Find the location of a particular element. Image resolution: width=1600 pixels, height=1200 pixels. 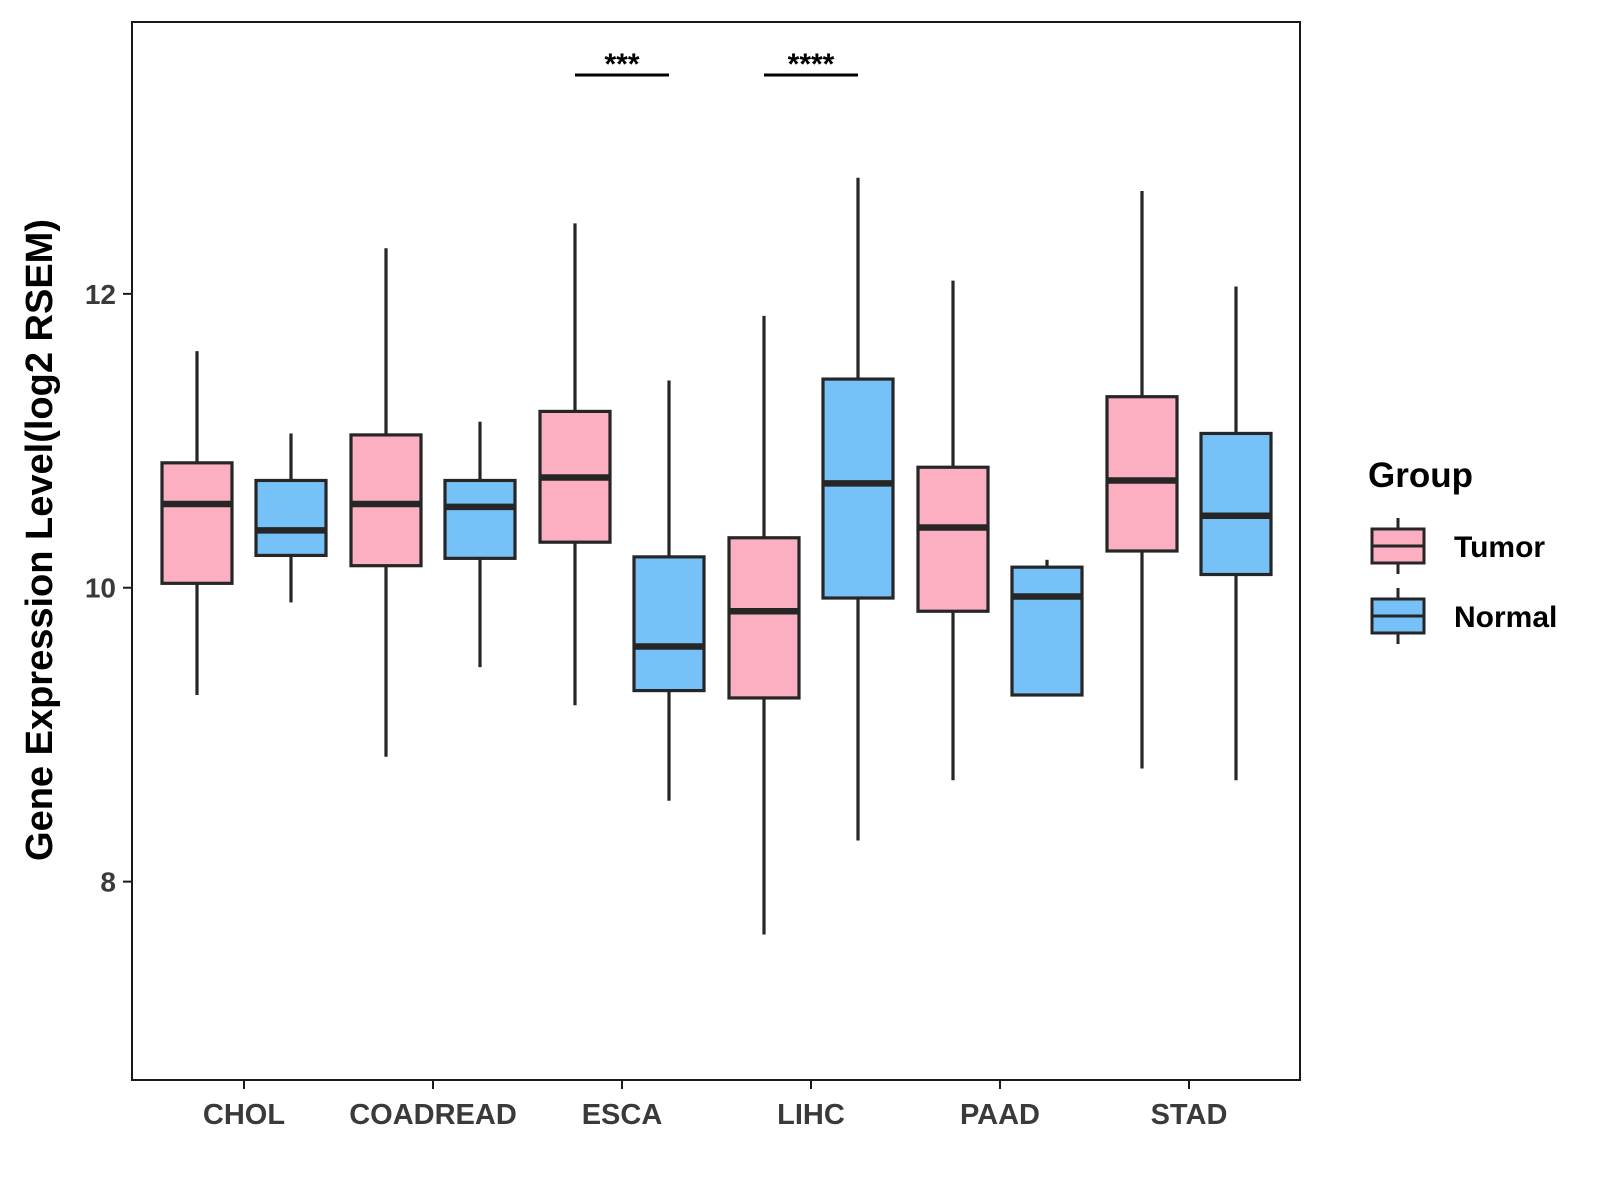

significance-stars: **** is located at coordinates (811, 64).